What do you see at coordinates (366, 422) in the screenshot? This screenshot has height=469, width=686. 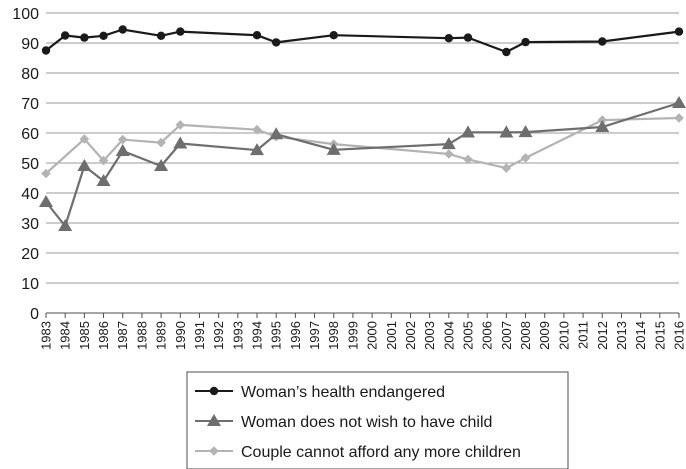 I see `legend-label: Woman does not wish to have child` at bounding box center [366, 422].